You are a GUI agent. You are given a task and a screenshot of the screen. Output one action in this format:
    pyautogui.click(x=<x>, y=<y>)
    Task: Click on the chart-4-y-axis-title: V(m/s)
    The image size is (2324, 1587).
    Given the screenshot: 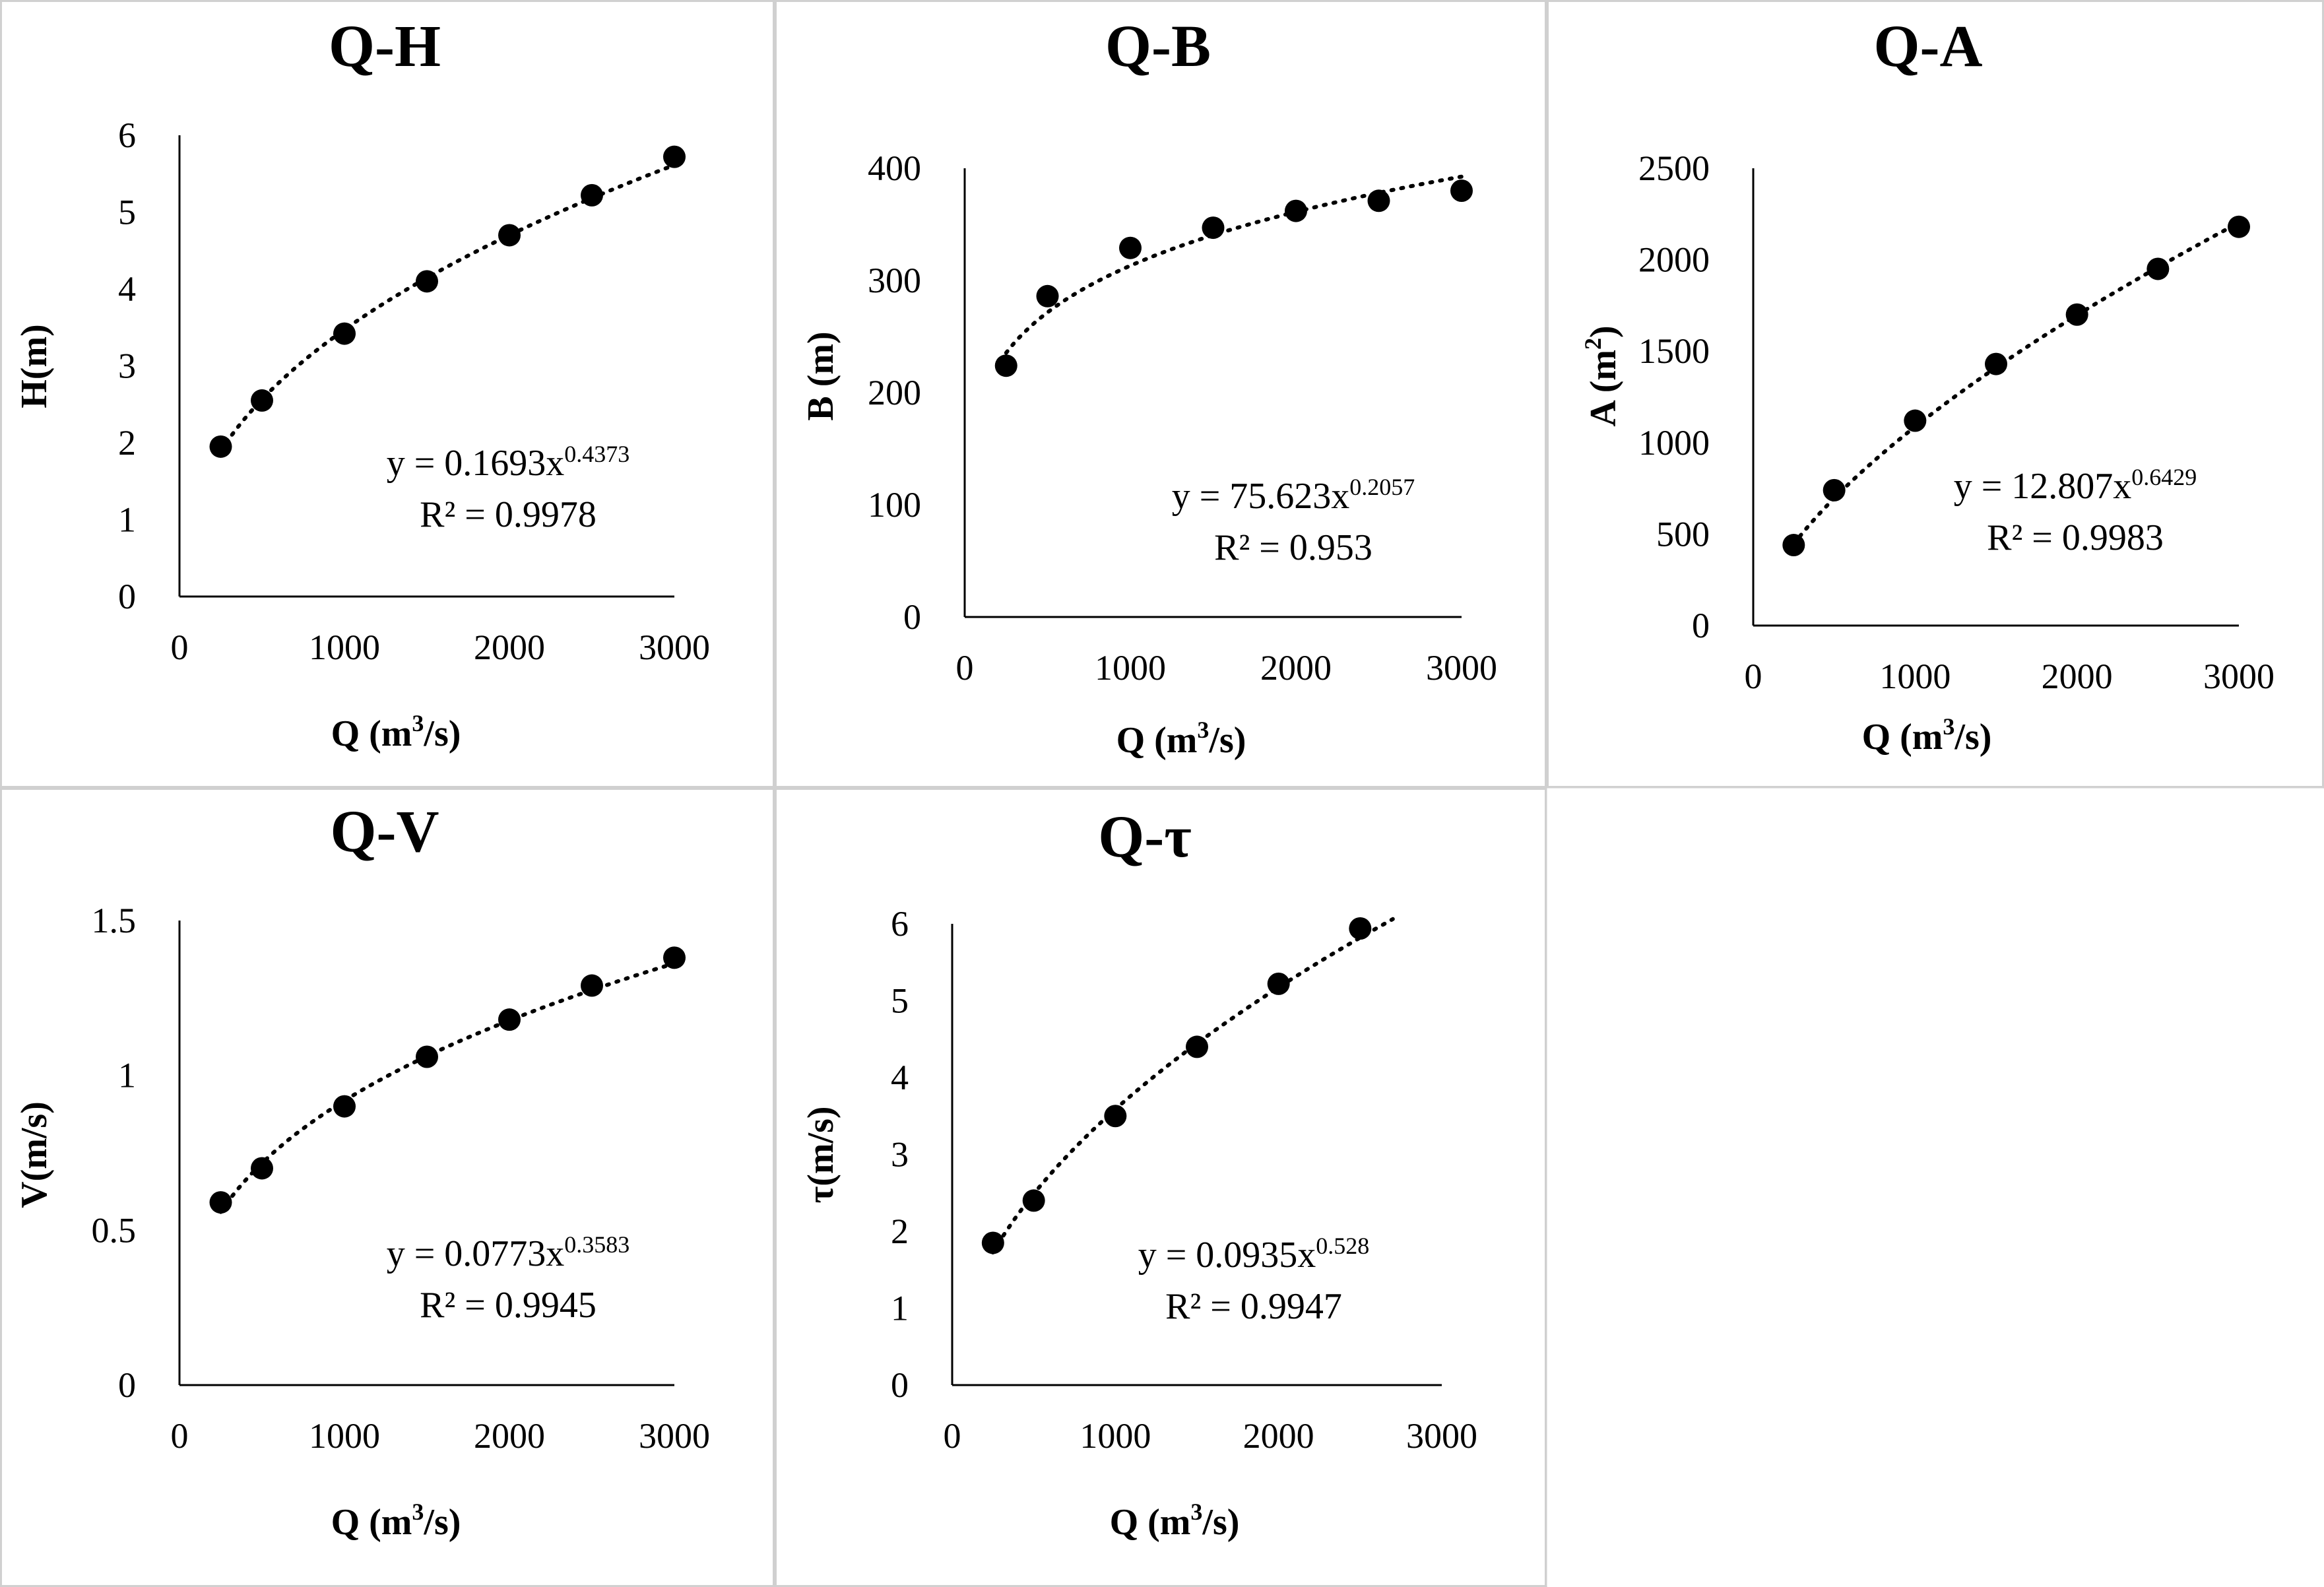 What is the action you would take?
    pyautogui.click(x=34, y=1154)
    